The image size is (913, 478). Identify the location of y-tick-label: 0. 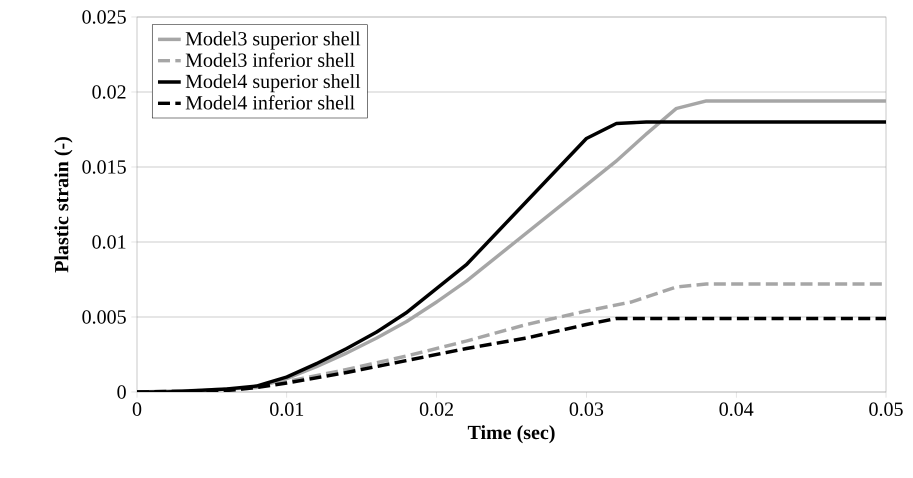
(121, 392).